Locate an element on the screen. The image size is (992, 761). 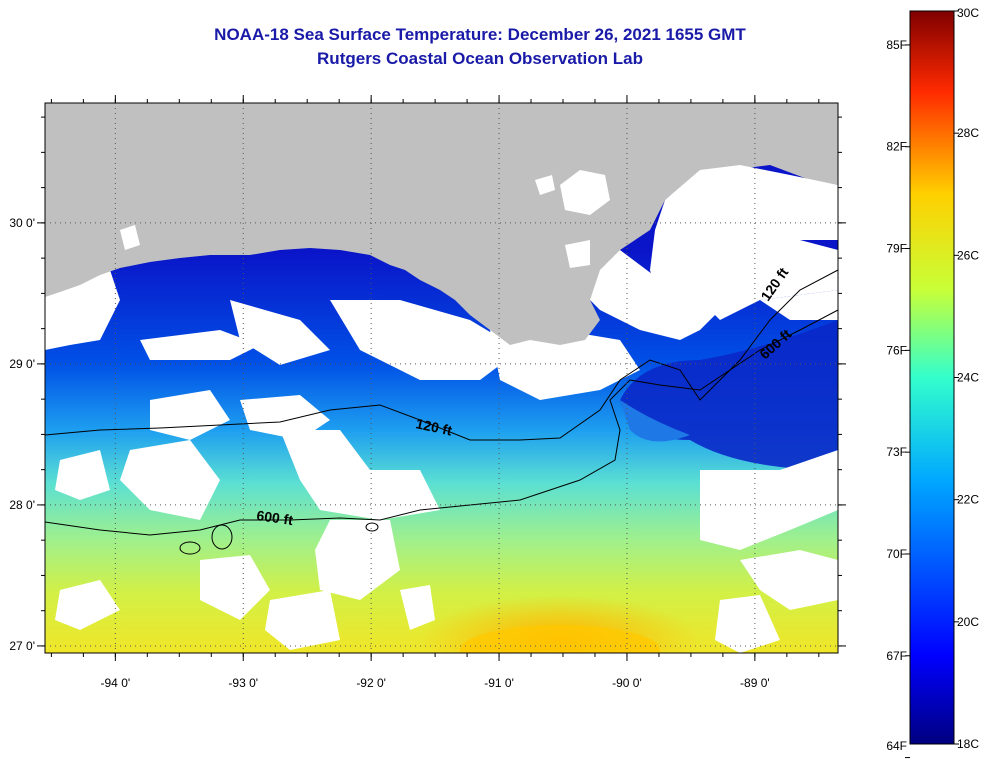
latitude-label: 27 0' is located at coordinates (22, 646).